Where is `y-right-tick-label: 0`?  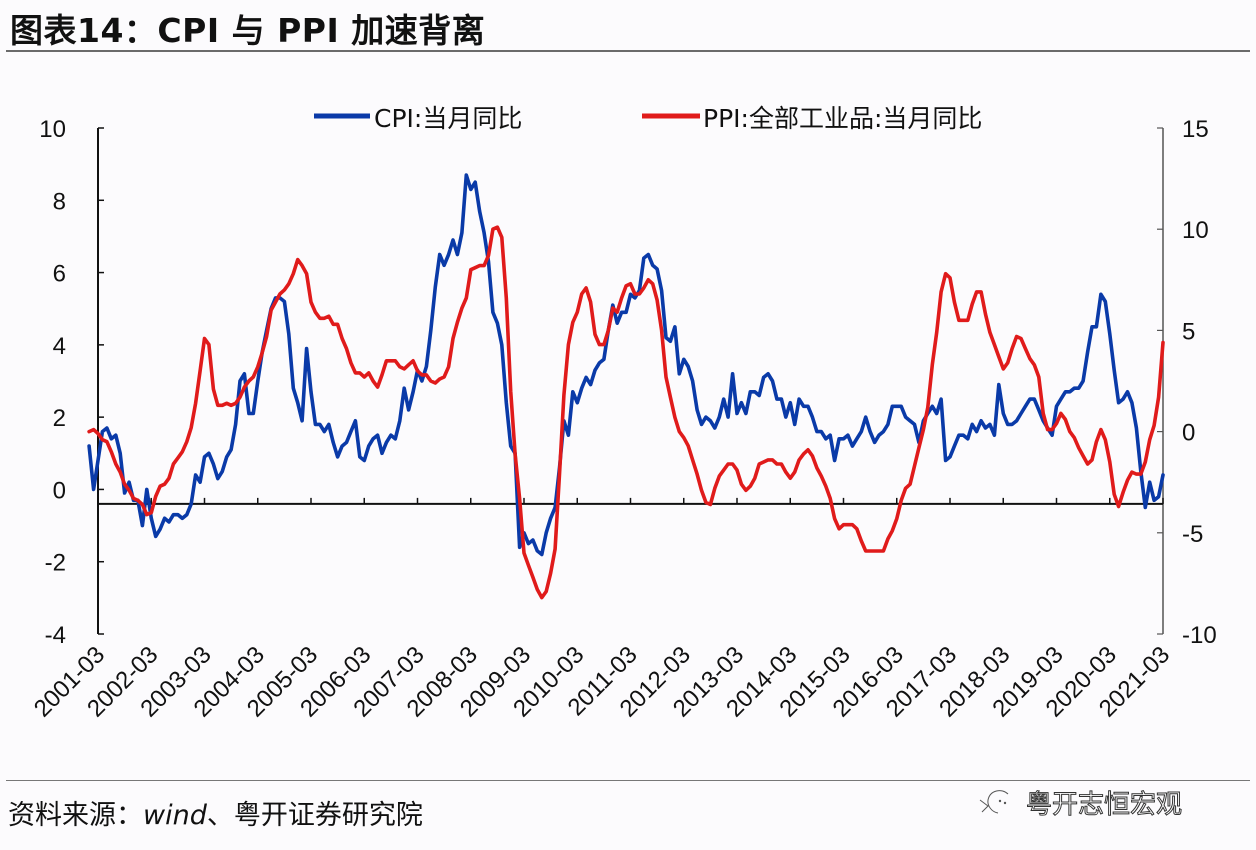
y-right-tick-label: 0 is located at coordinates (1188, 433).